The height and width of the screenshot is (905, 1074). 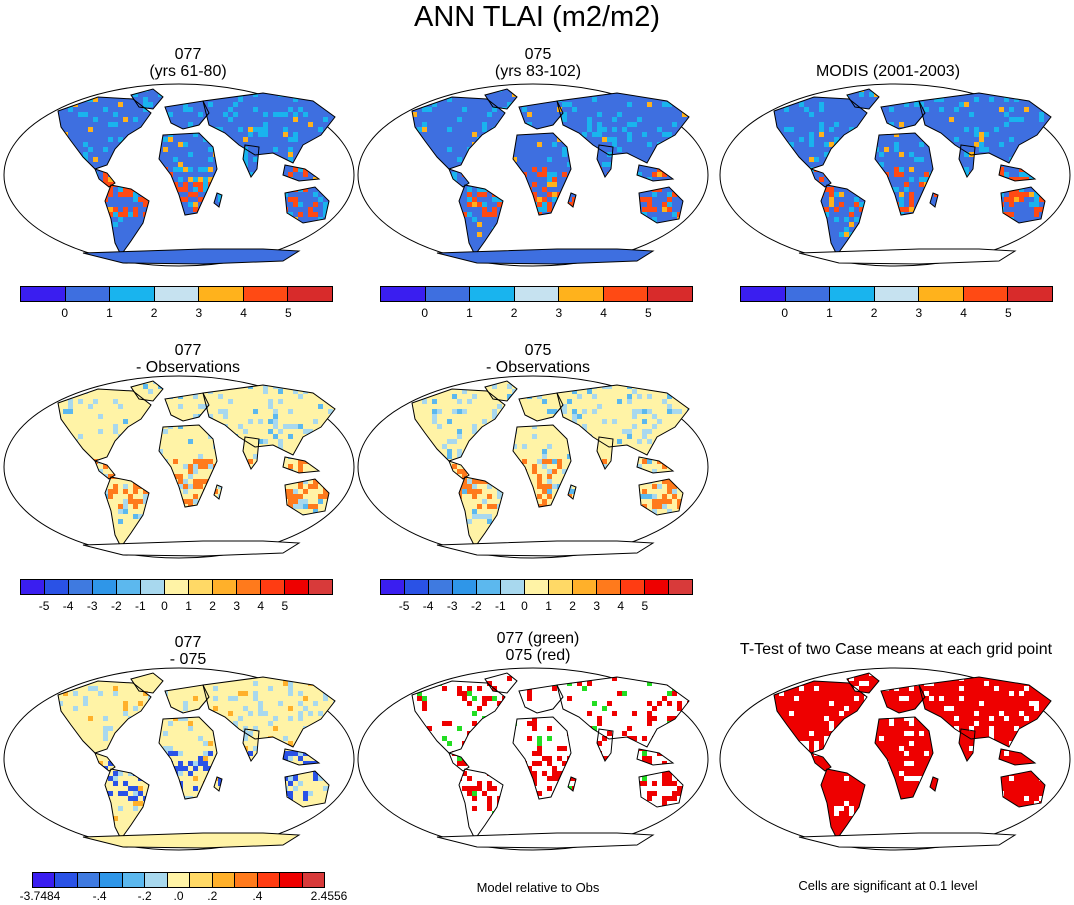 I want to click on panel-title-077: 077 (yrs 61-80), so click(x=188, y=63).